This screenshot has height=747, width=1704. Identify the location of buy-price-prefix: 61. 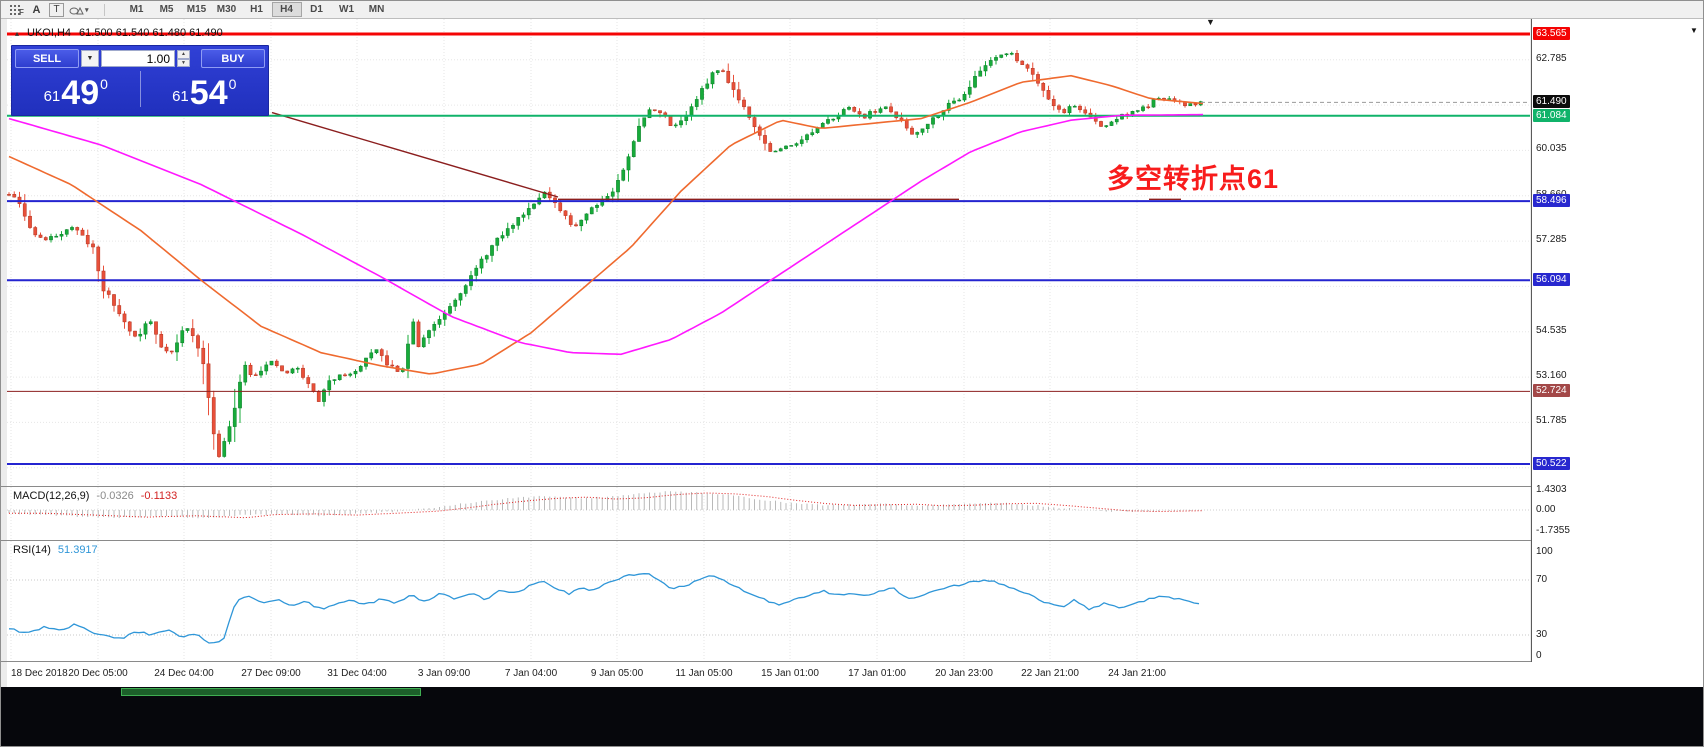
(180, 96).